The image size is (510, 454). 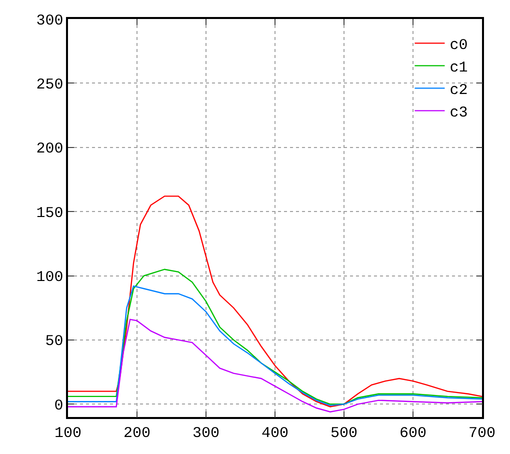 What do you see at coordinates (59, 405) in the screenshot?
I see `y-tick-label: 0` at bounding box center [59, 405].